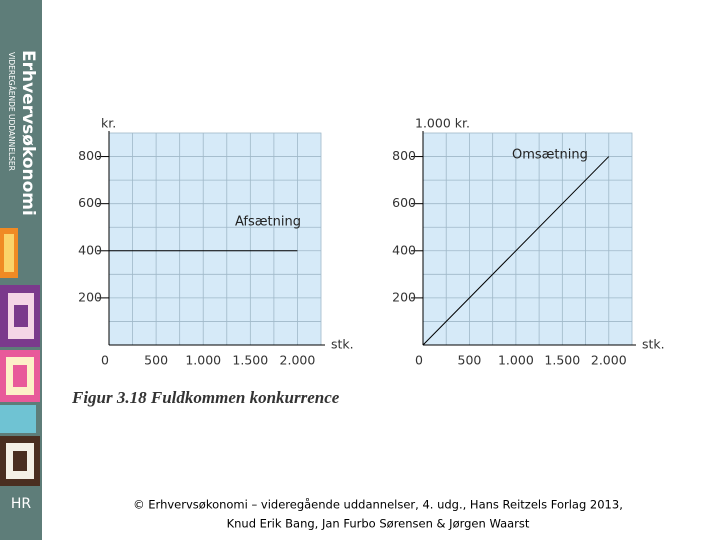 The width and height of the screenshot is (720, 544). I want to click on sidebar-pattern, so click(20, 357).